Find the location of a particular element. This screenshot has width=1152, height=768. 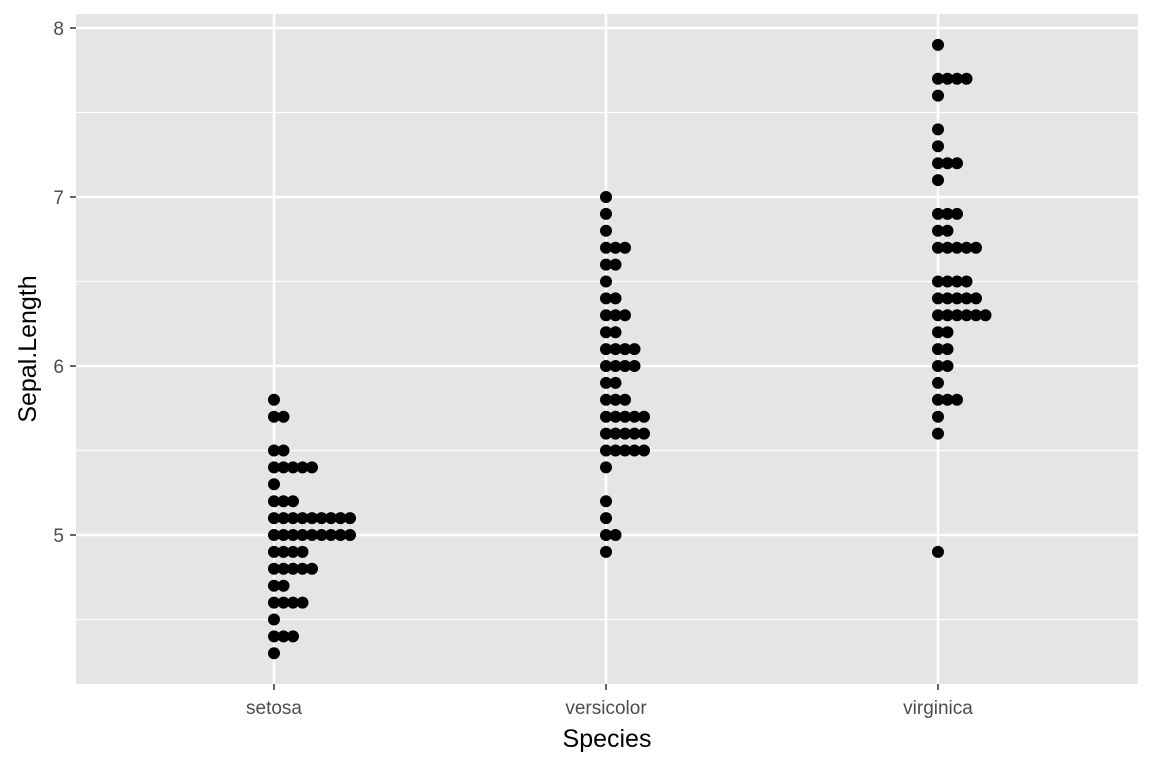

x-axis-title: Species is located at coordinates (607, 739).